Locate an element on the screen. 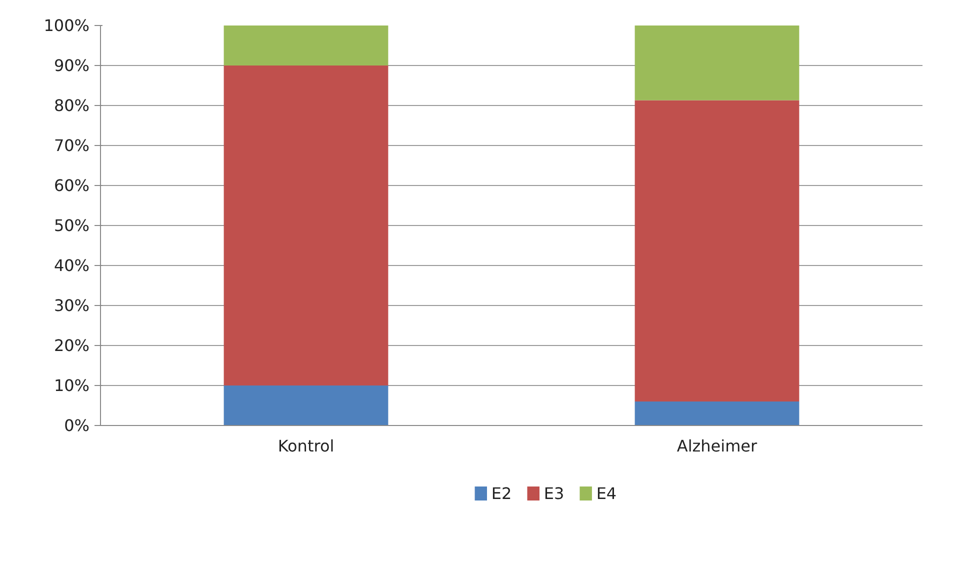  y-tick-label: 50% is located at coordinates (72, 225).